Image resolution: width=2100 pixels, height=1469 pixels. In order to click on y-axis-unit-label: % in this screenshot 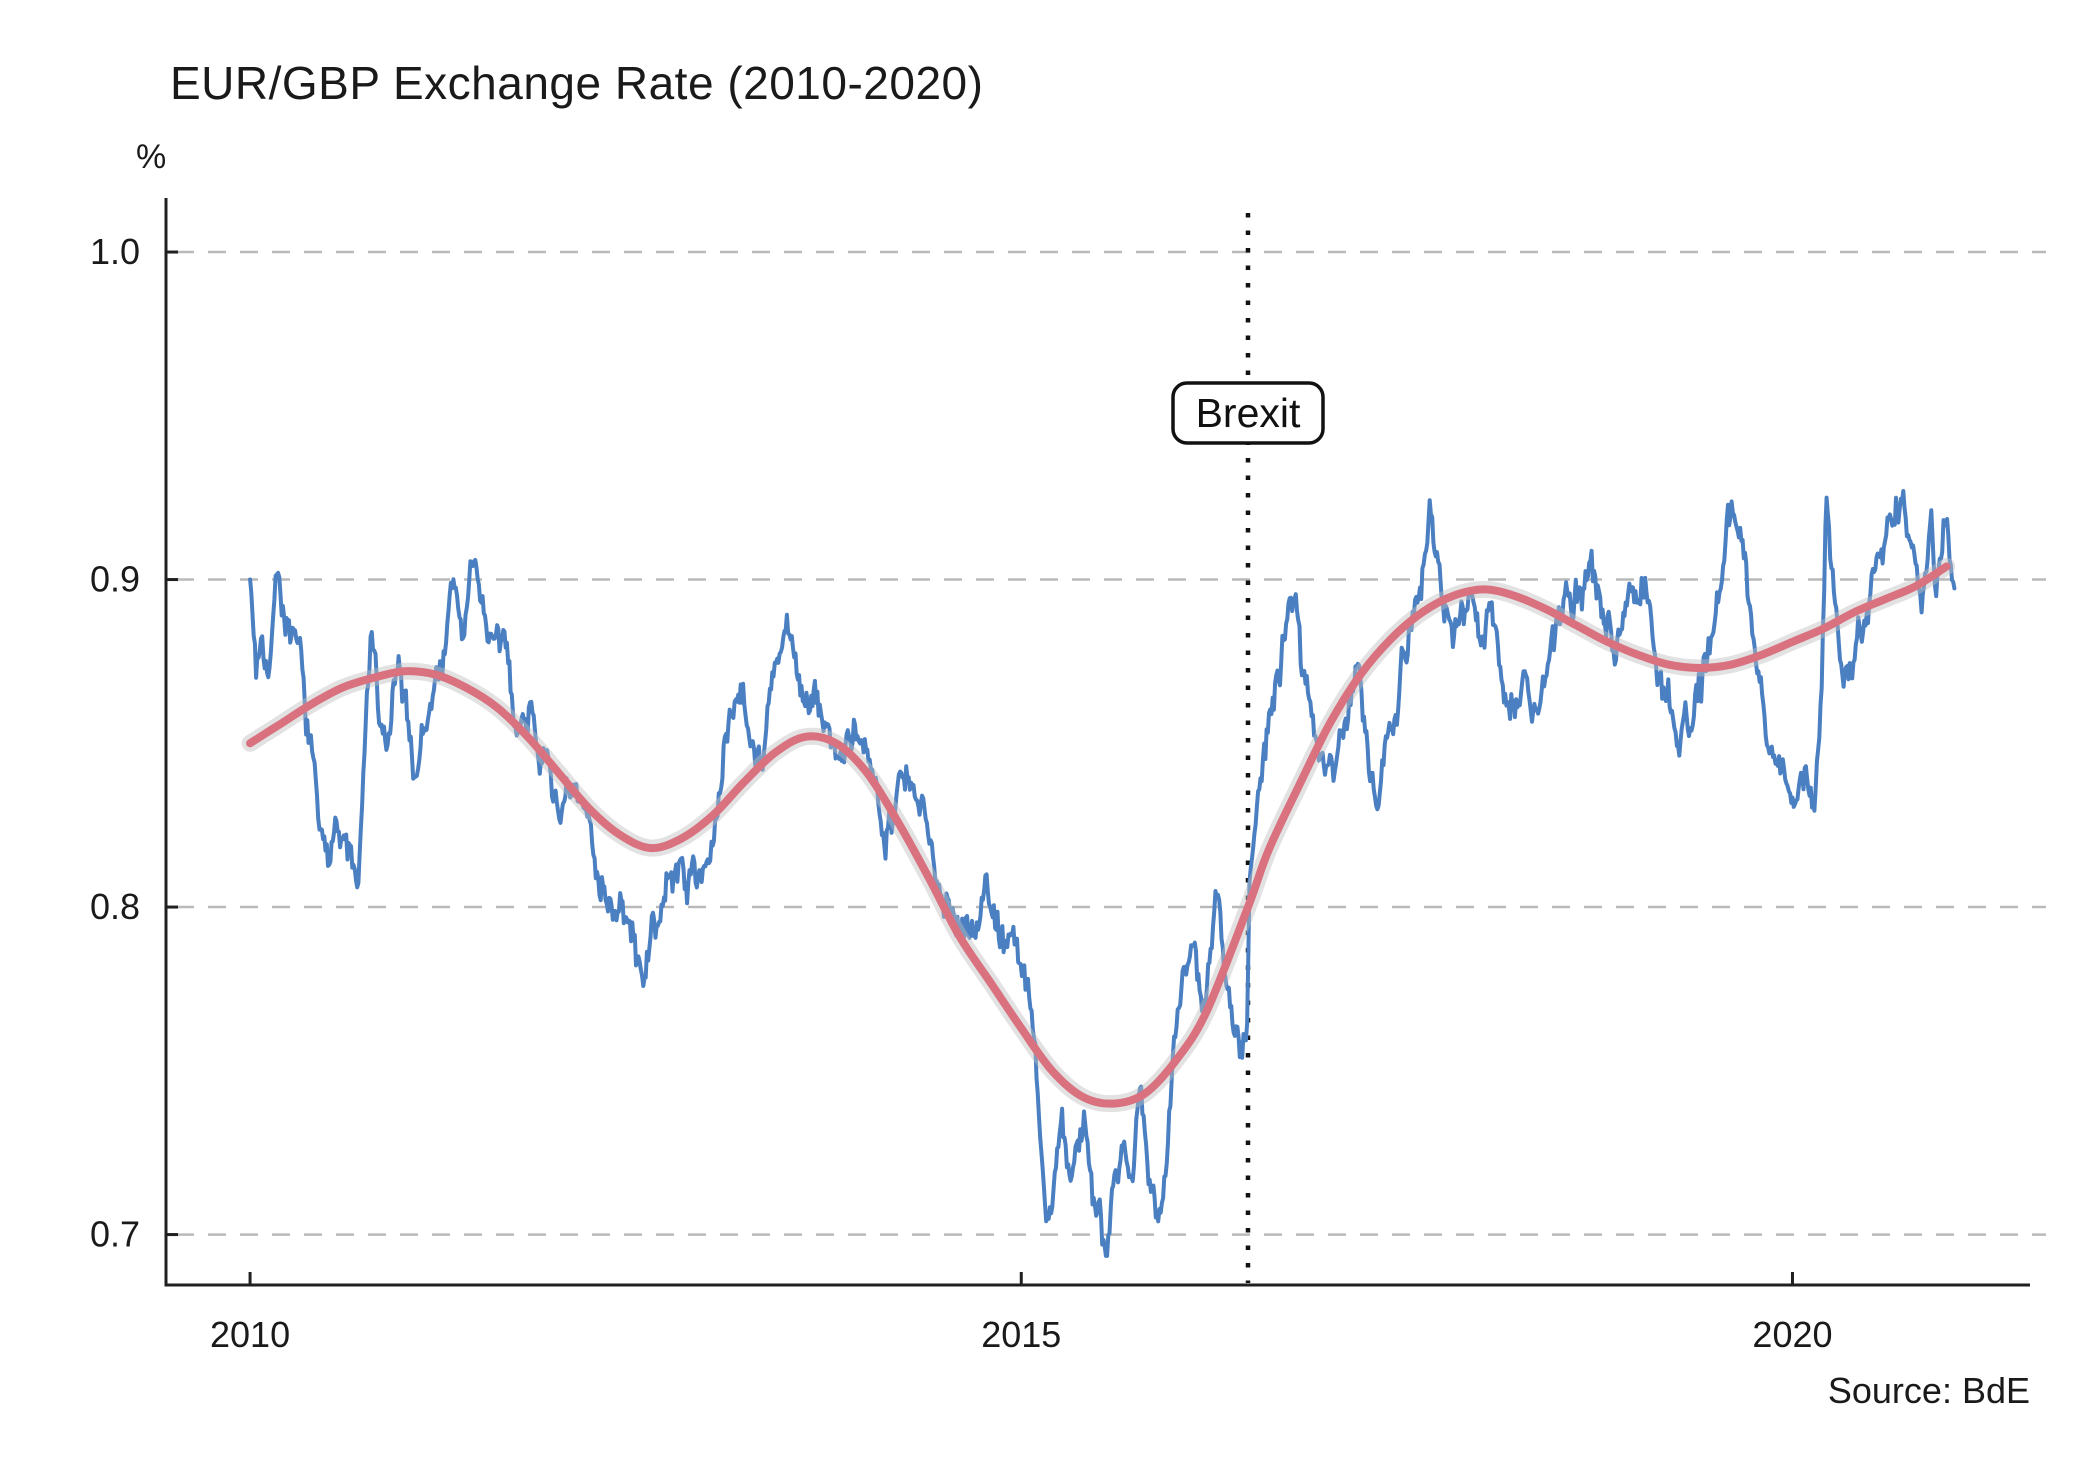, I will do `click(151, 157)`.